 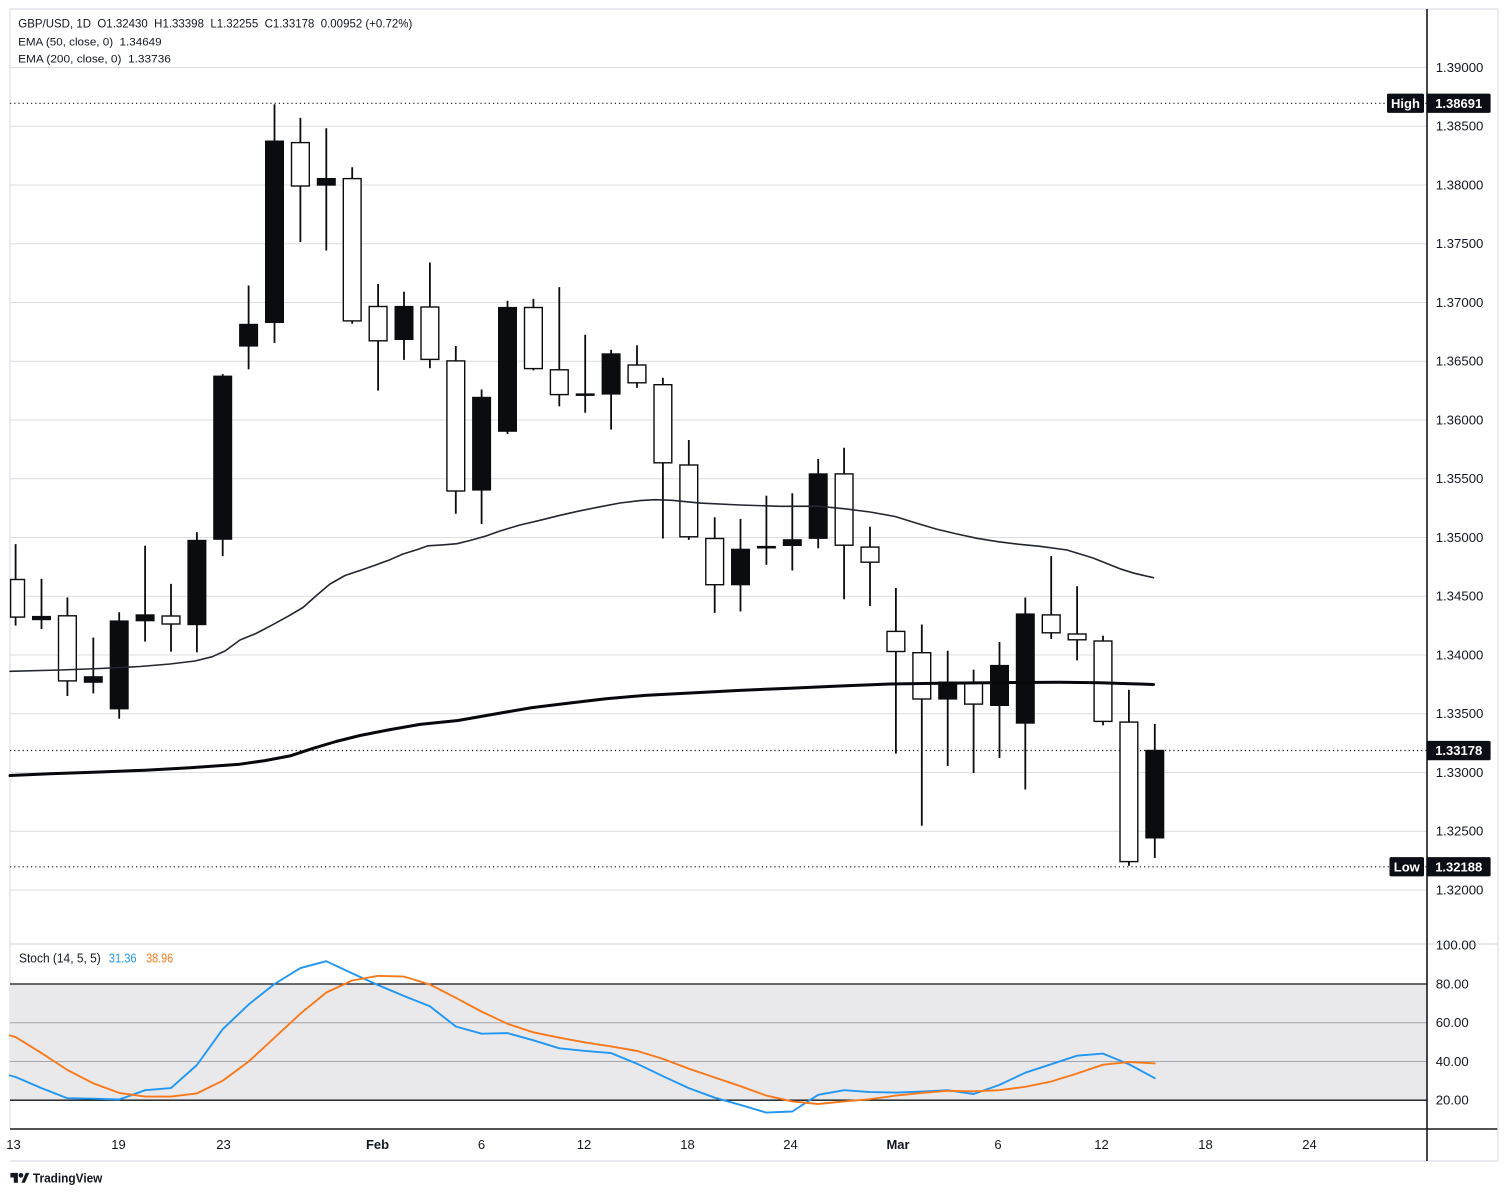 I want to click on svg-text: Mar, so click(x=897, y=1144).